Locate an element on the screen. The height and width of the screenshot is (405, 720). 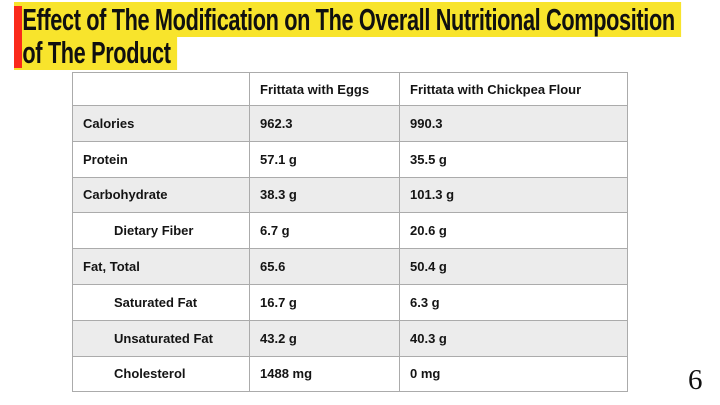
table-row-carbohydrate: Carbohydrate 38.3 g 101.3 g is located at coordinates (350, 194).